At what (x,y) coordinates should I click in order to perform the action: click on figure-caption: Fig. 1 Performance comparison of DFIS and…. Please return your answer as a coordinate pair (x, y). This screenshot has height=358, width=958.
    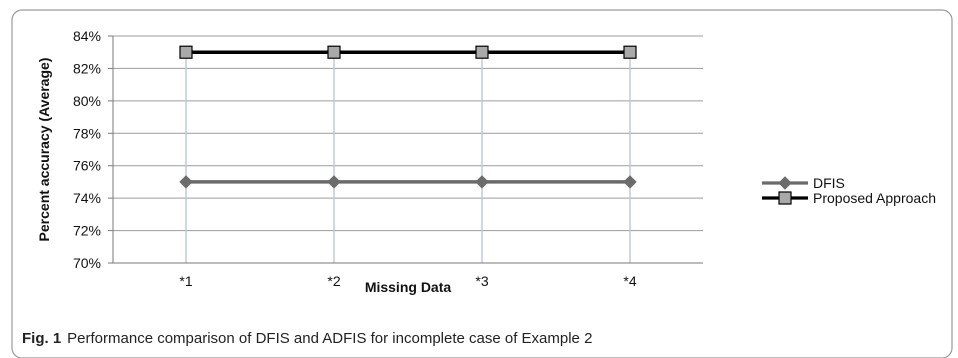
    Looking at the image, I should click on (307, 338).